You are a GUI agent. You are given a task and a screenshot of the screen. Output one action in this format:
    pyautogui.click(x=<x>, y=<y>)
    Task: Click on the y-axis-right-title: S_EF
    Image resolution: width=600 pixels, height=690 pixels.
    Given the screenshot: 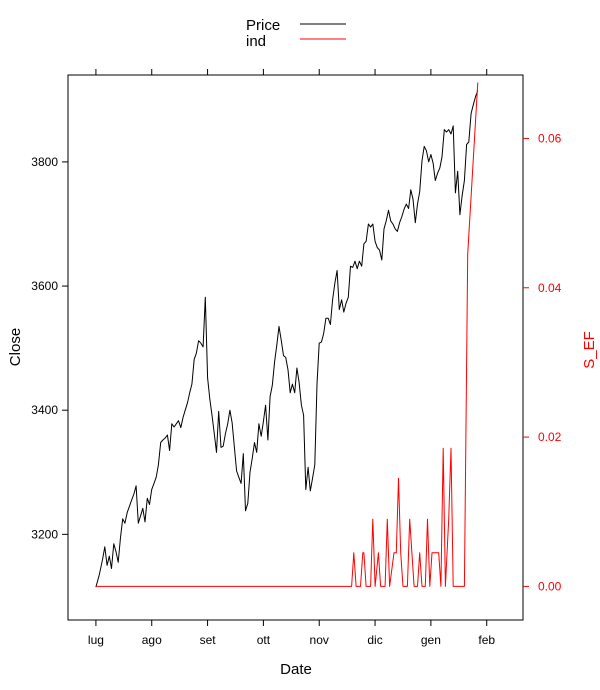 What is the action you would take?
    pyautogui.click(x=589, y=350)
    